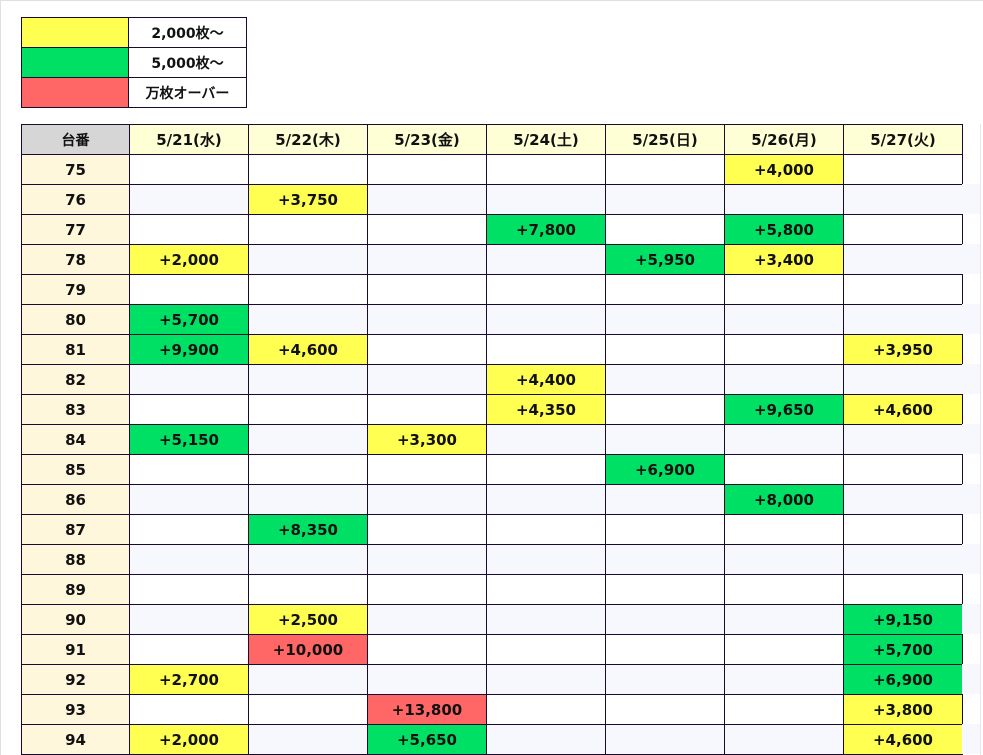 Image resolution: width=983 pixels, height=755 pixels. I want to click on result-cell: +4,400, so click(546, 379).